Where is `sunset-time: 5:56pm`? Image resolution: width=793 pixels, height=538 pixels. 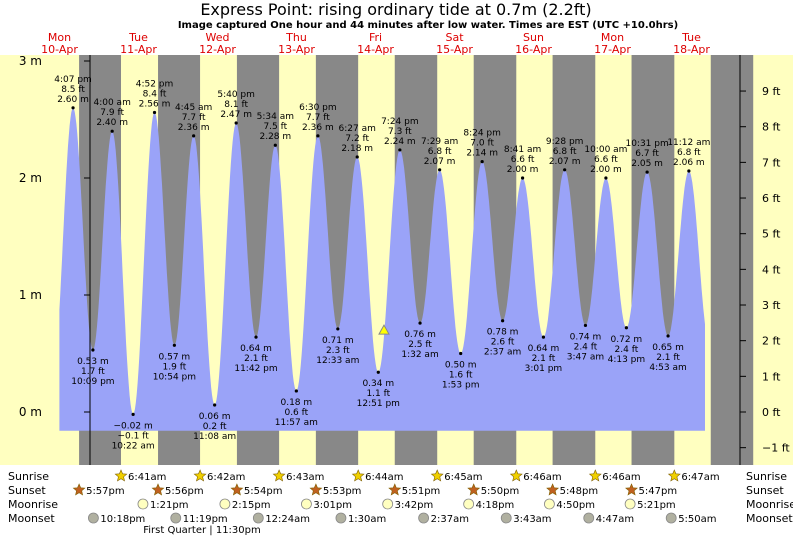
sunset-time: 5:56pm is located at coordinates (184, 491).